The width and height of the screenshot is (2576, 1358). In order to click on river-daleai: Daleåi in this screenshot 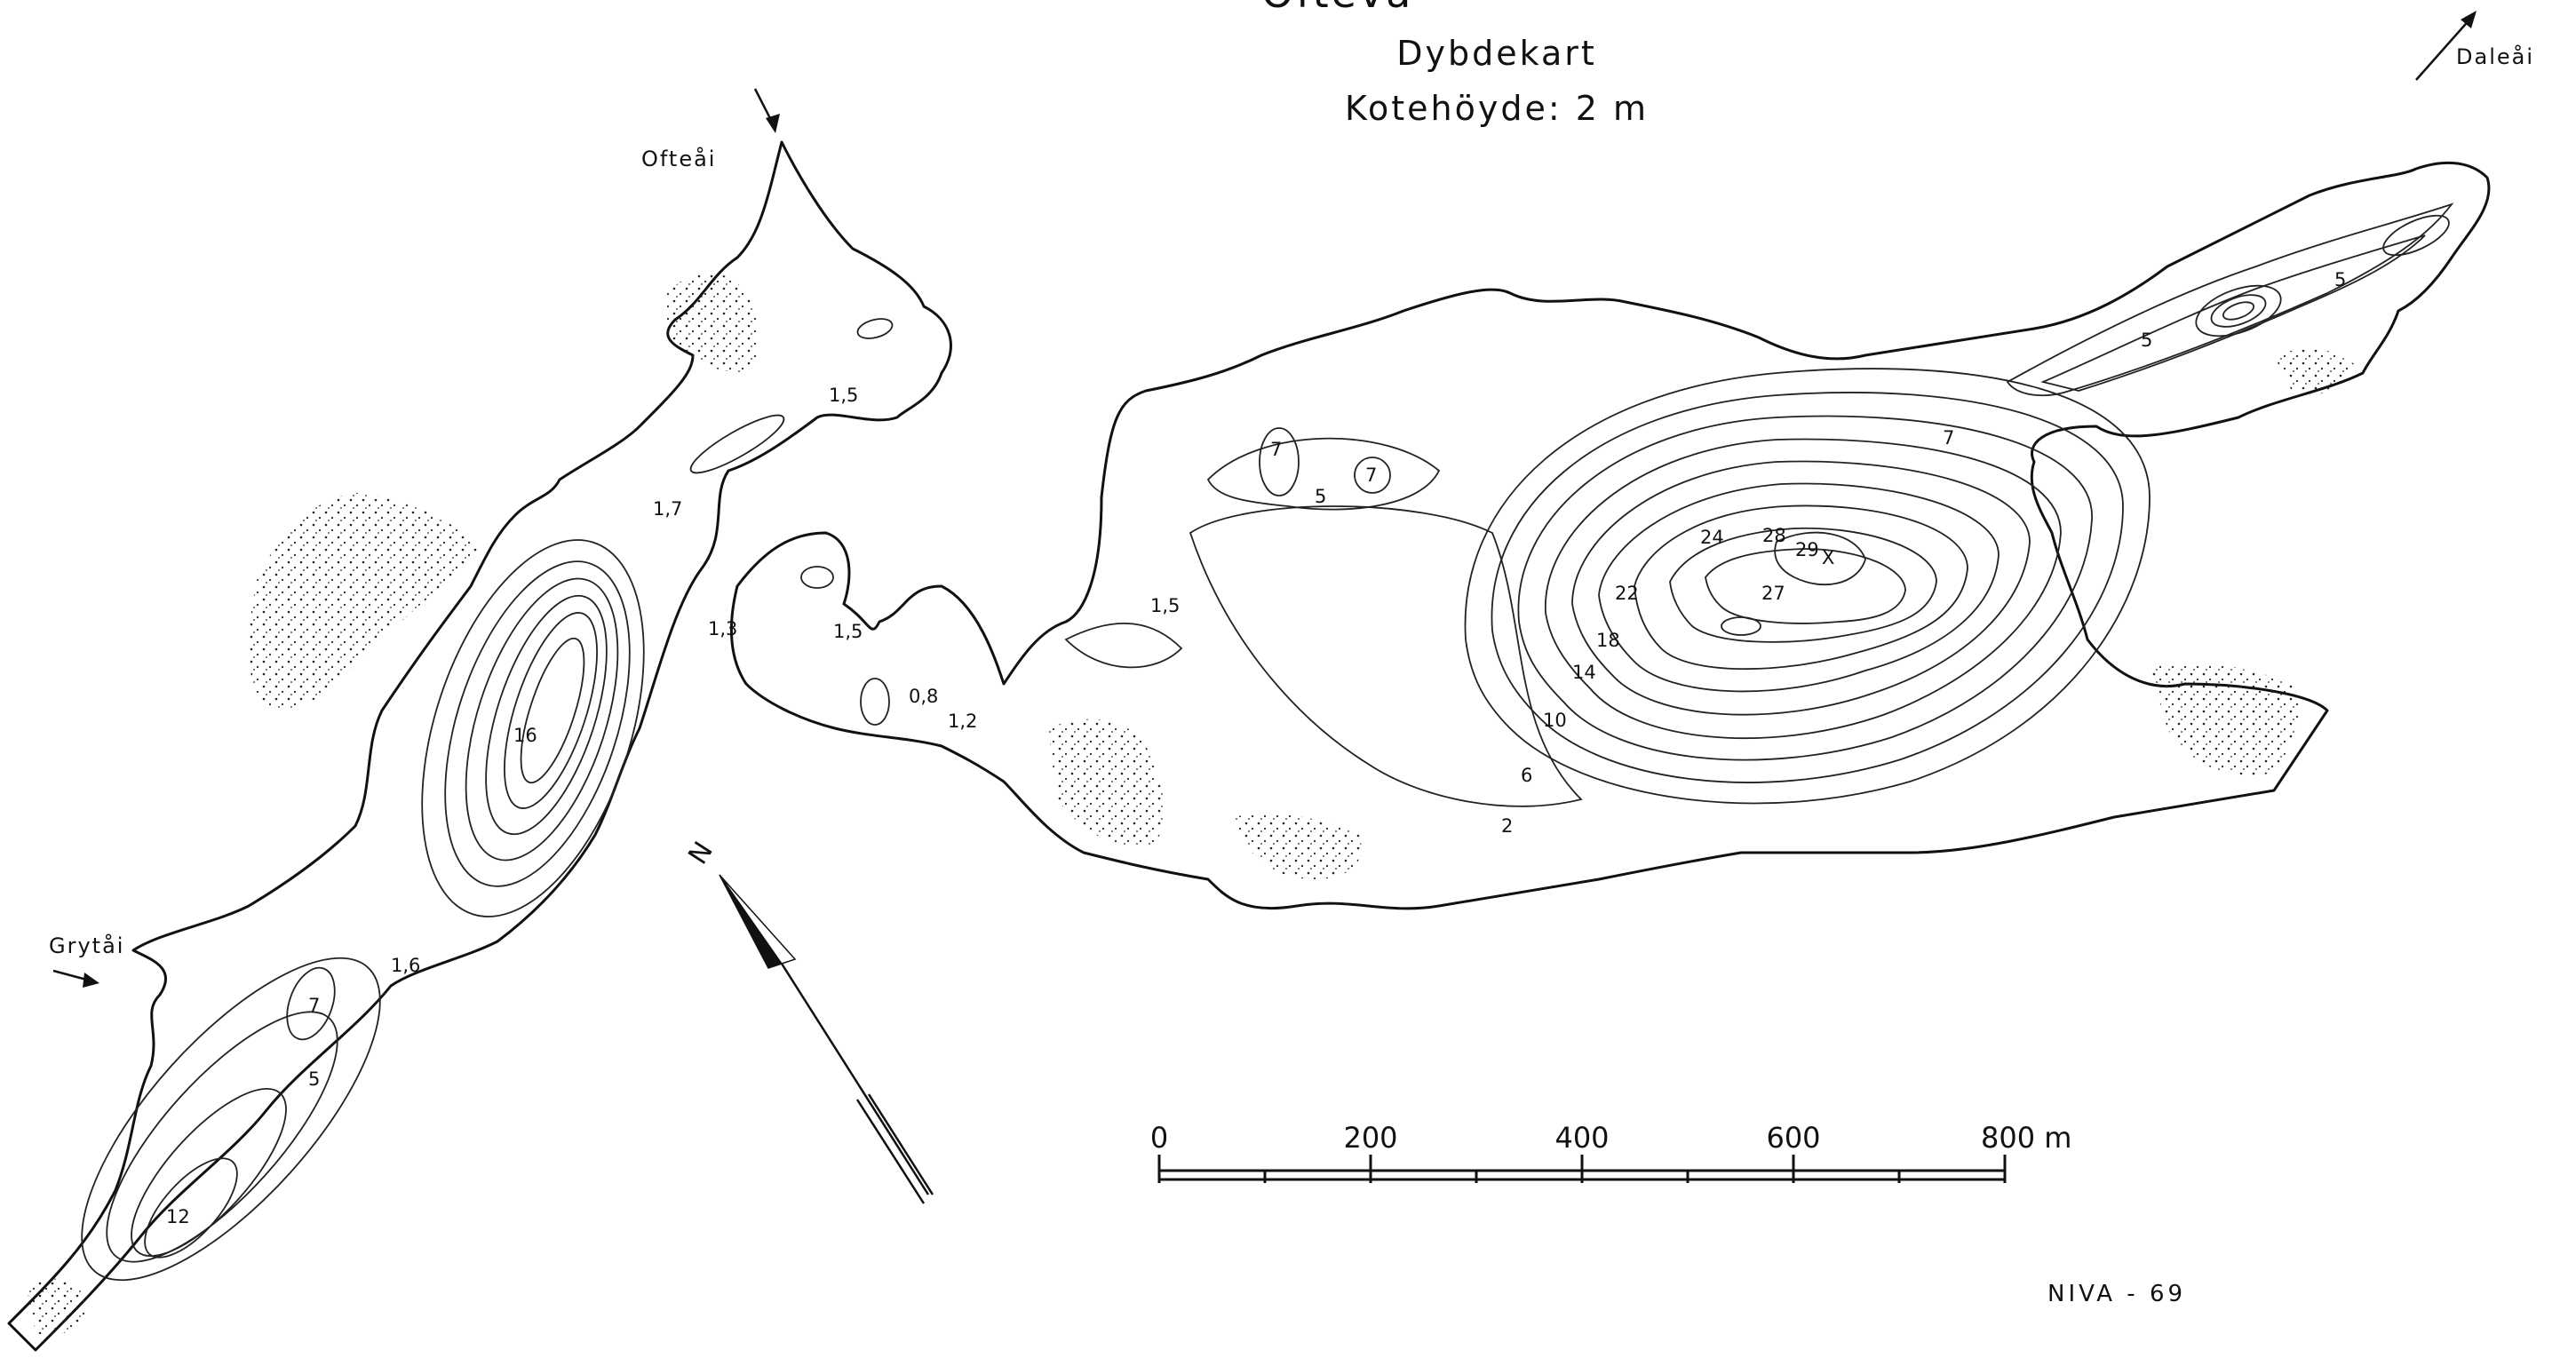, I will do `click(2474, 46)`.